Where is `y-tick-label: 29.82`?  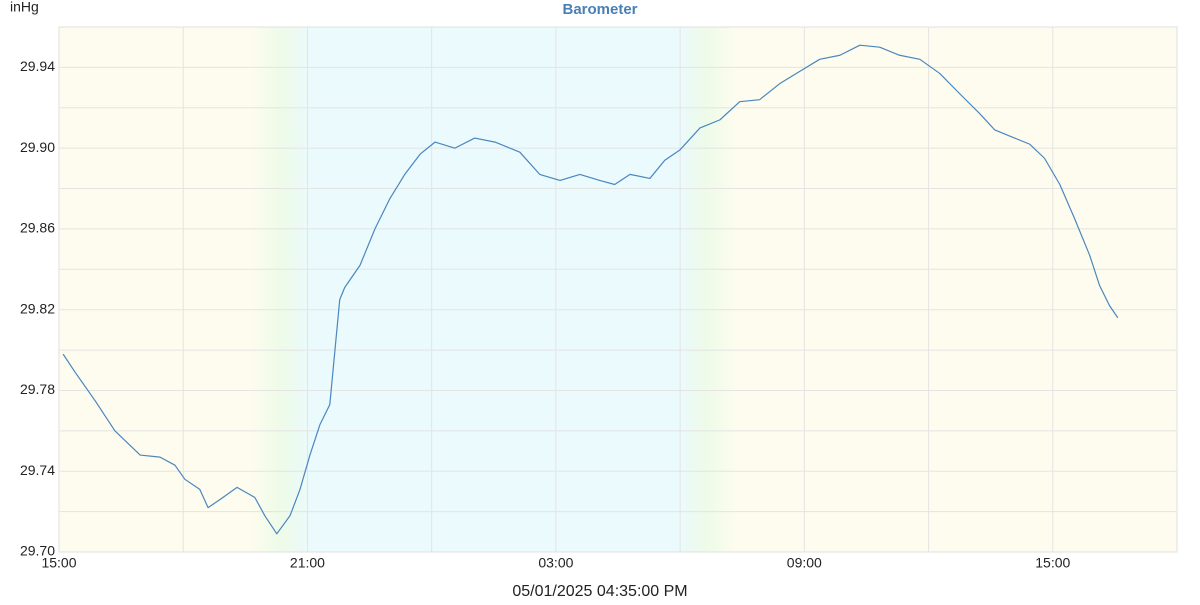 y-tick-label: 29.82 is located at coordinates (37, 308).